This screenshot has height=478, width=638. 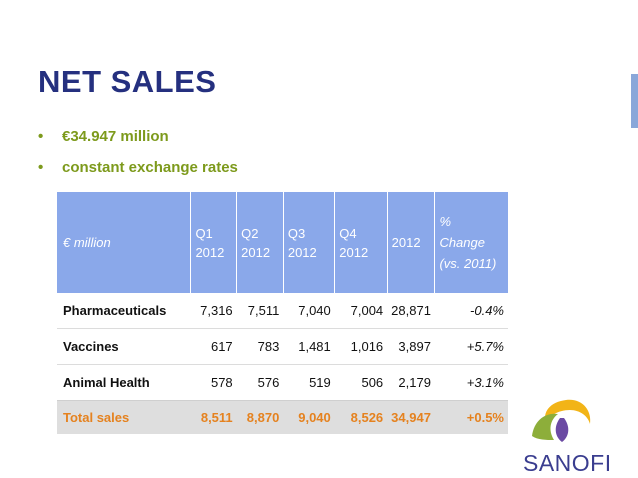 I want to click on row-name: Vaccines, so click(x=124, y=346).